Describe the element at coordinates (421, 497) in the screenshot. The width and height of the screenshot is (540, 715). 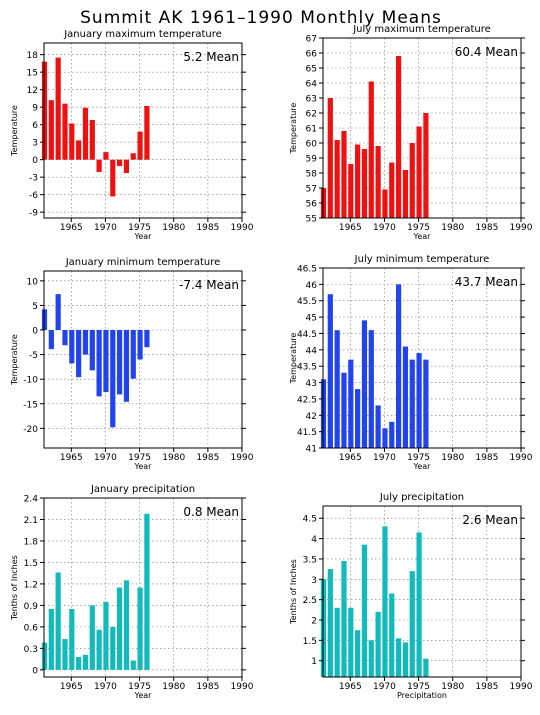
I see `chart-title: July precipitation` at that location.